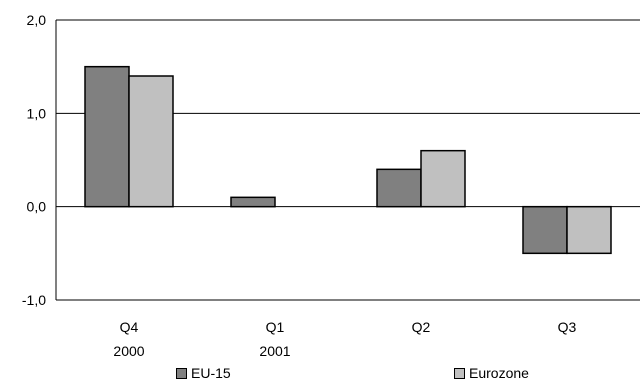 The height and width of the screenshot is (383, 640). Describe the element at coordinates (275, 327) in the screenshot. I see `x-tick-label: Q1` at that location.